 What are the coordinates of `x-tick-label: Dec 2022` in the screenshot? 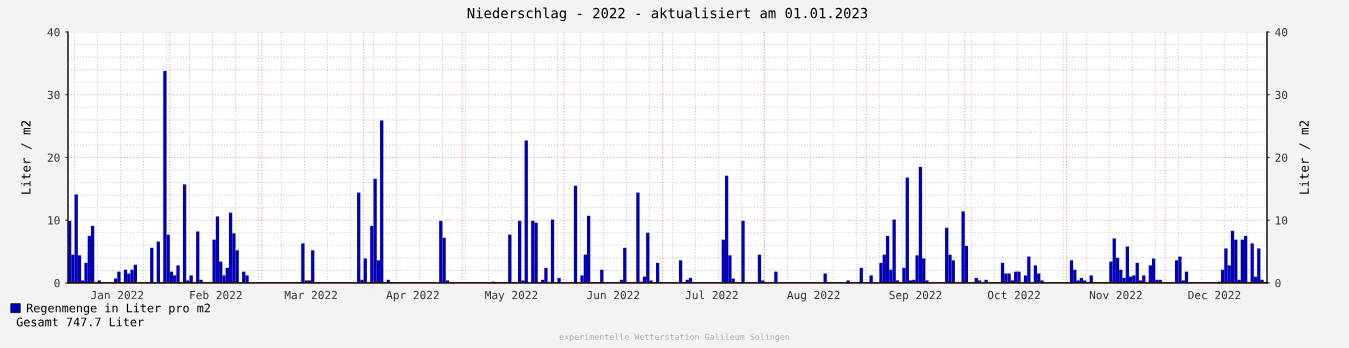 It's located at (1214, 295).